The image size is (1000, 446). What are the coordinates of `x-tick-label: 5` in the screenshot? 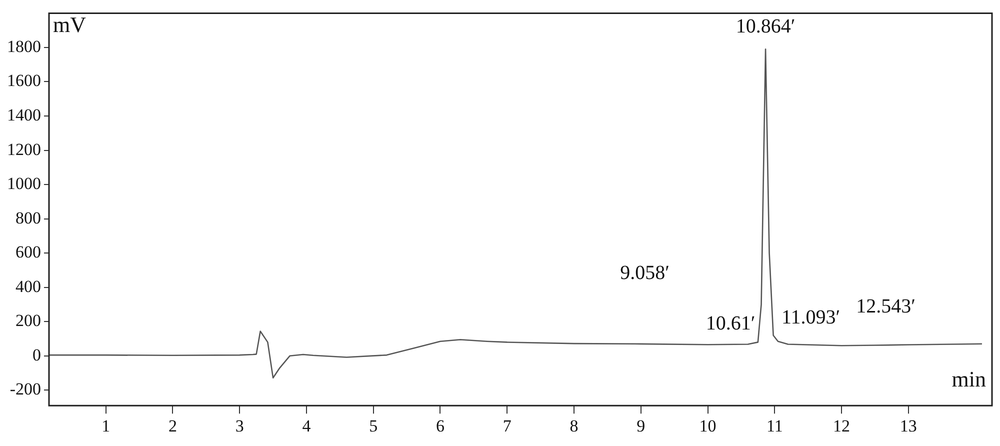 It's located at (373, 426).